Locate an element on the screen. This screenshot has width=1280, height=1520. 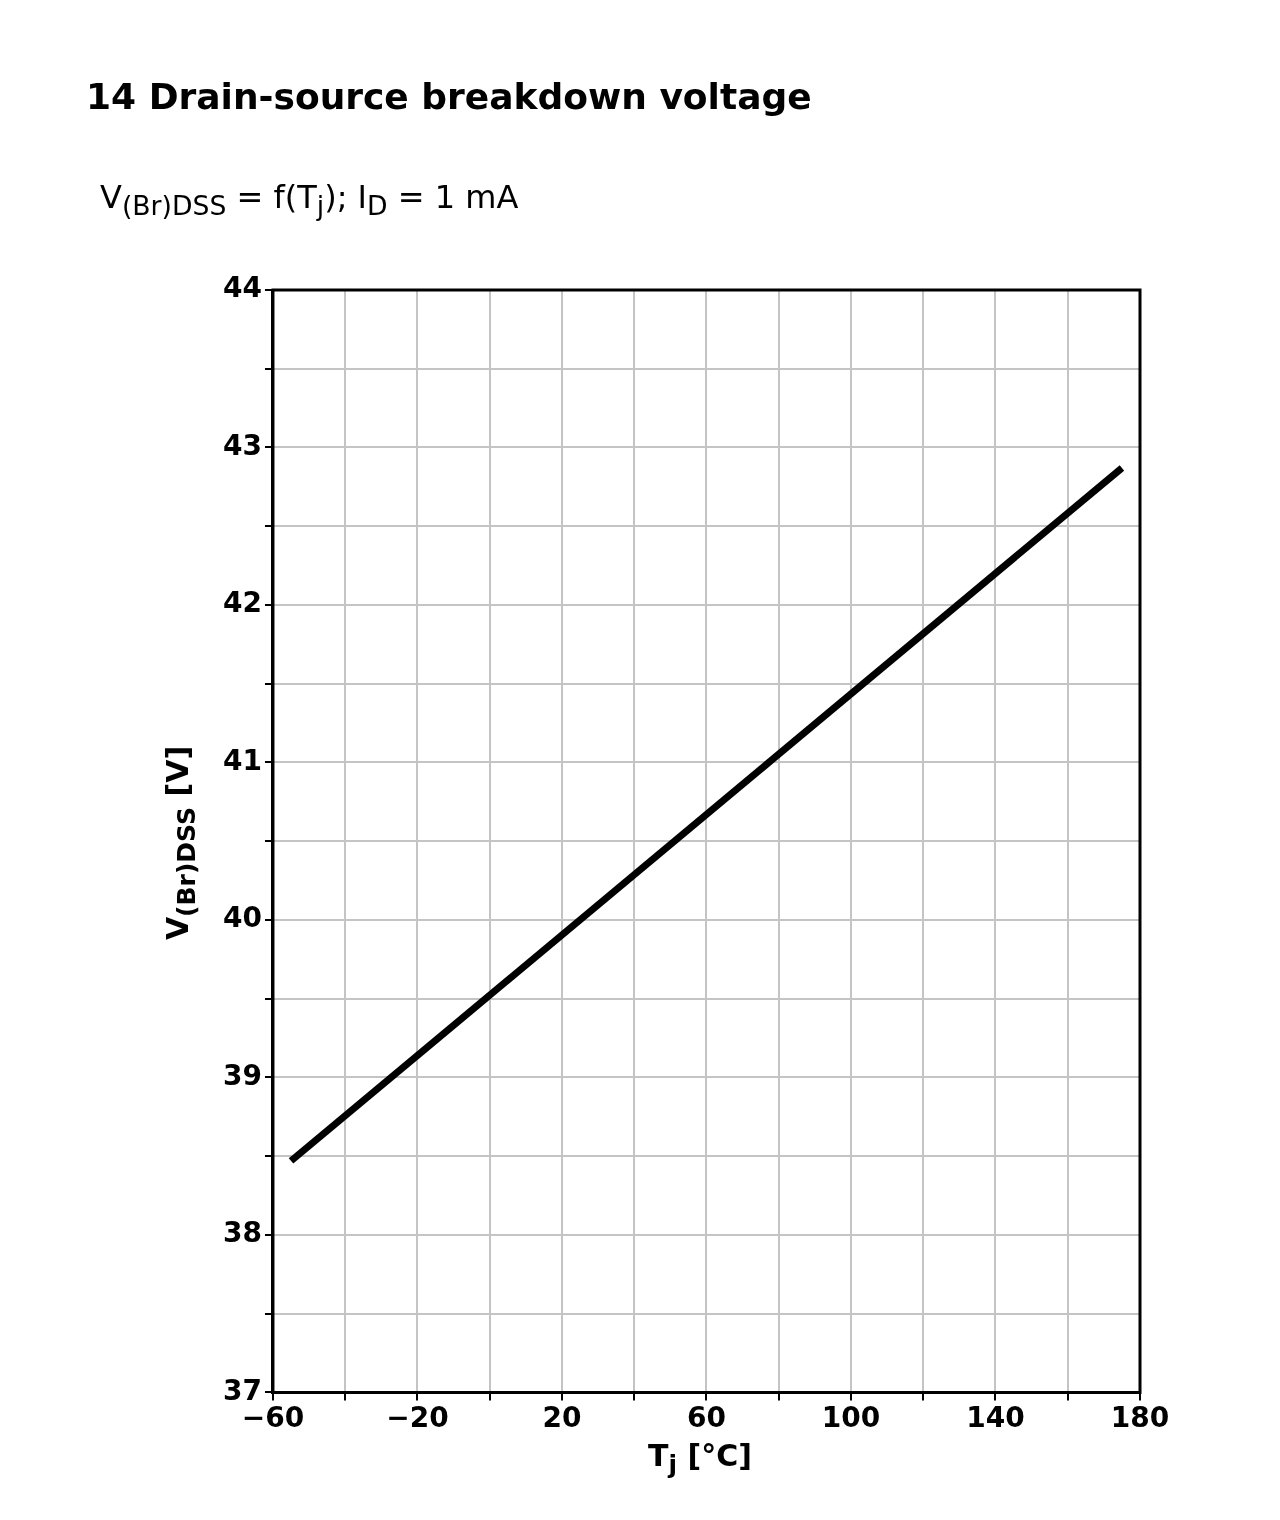
y-tick-label: 43 is located at coordinates (242, 445).